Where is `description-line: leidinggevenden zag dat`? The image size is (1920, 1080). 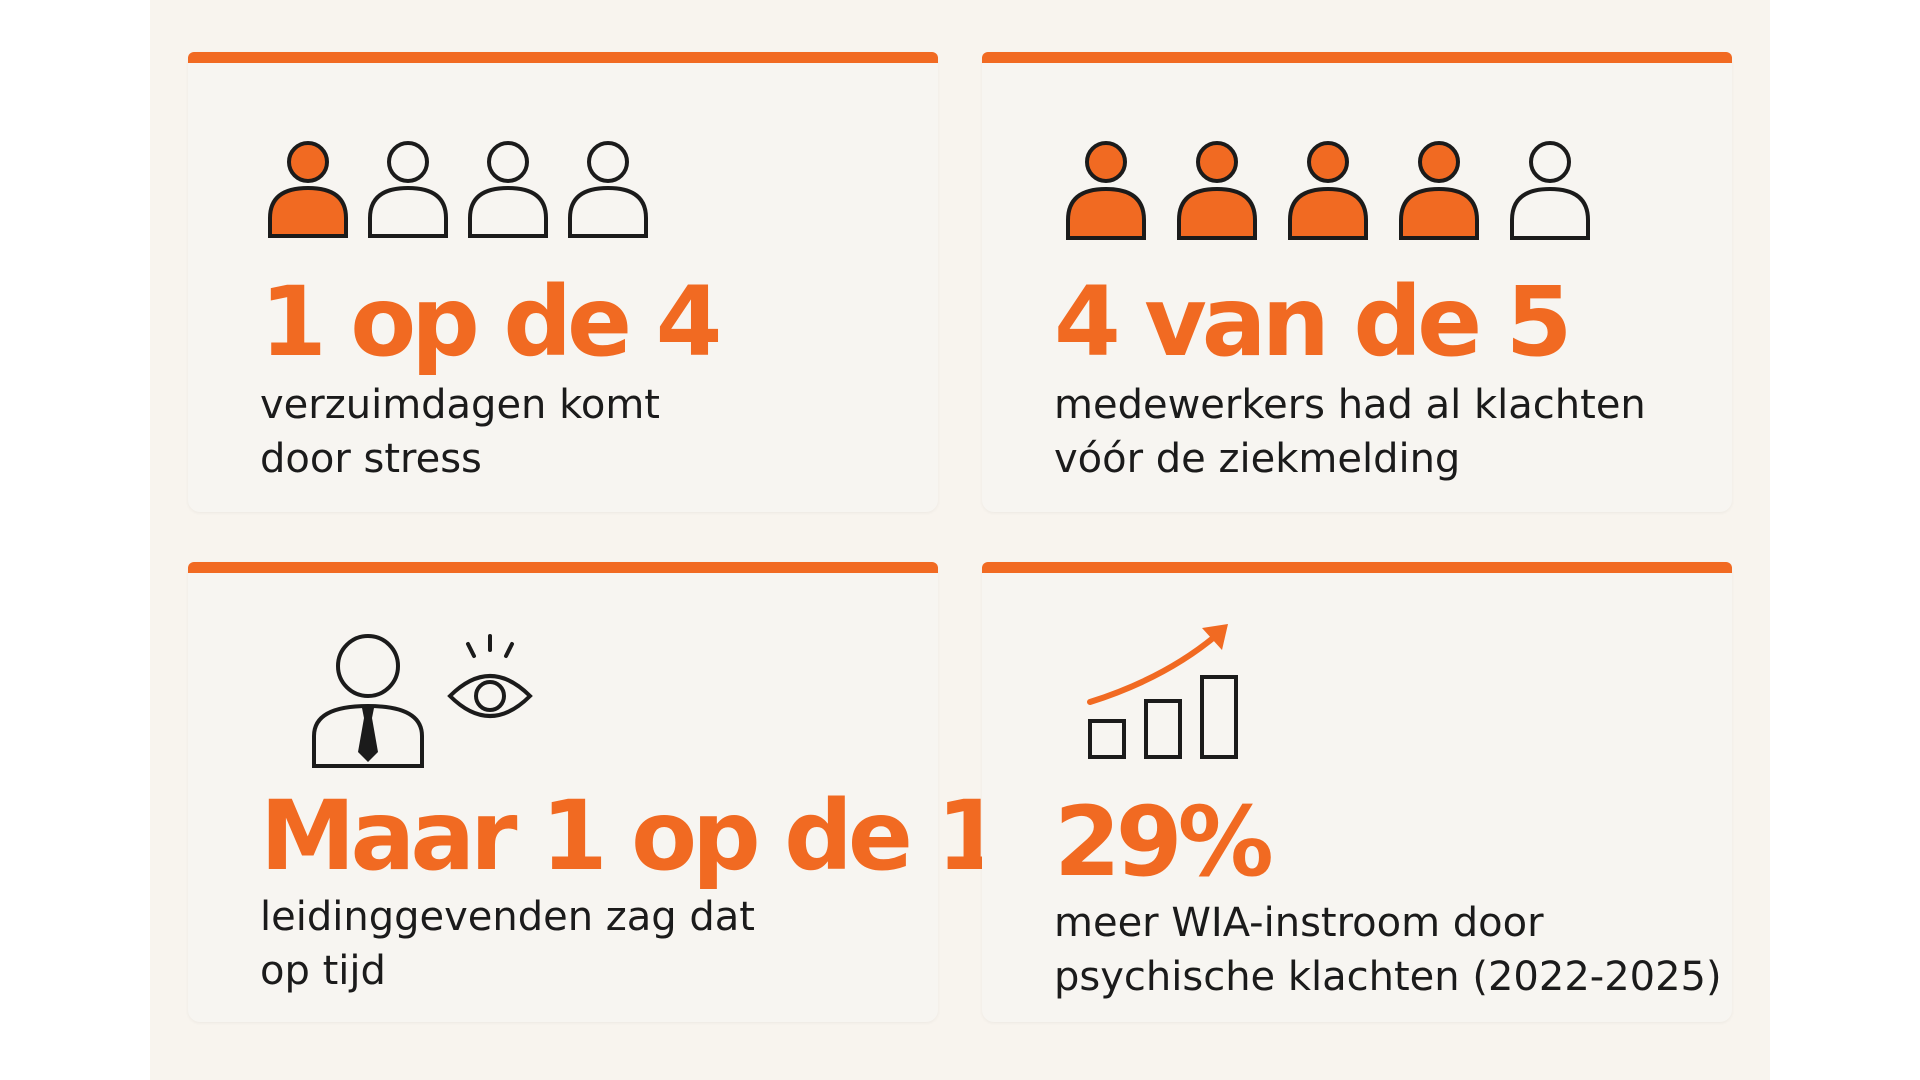 description-line: leidinggevenden zag dat is located at coordinates (507, 917).